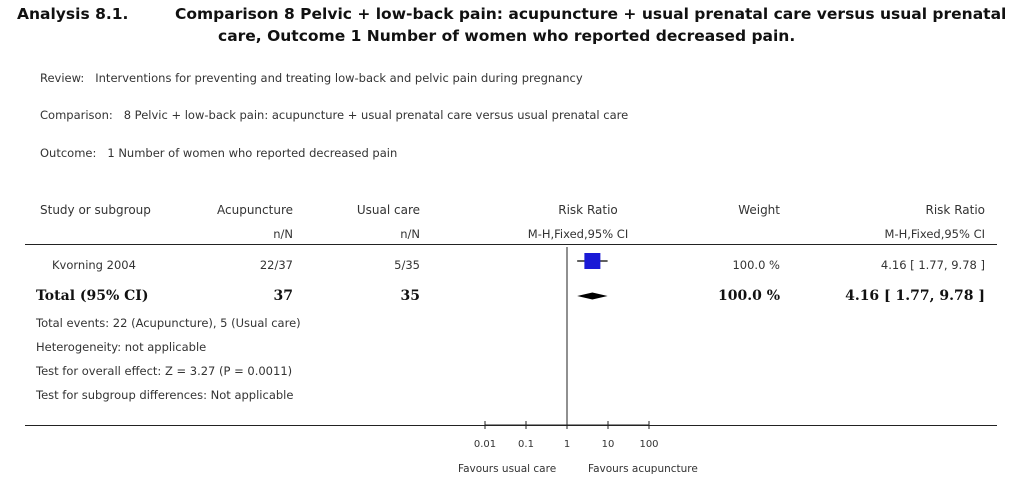 The width and height of the screenshot is (1024, 482). What do you see at coordinates (121, 347) in the screenshot?
I see `heterogeneity: Heterogeneity: not applicable` at bounding box center [121, 347].